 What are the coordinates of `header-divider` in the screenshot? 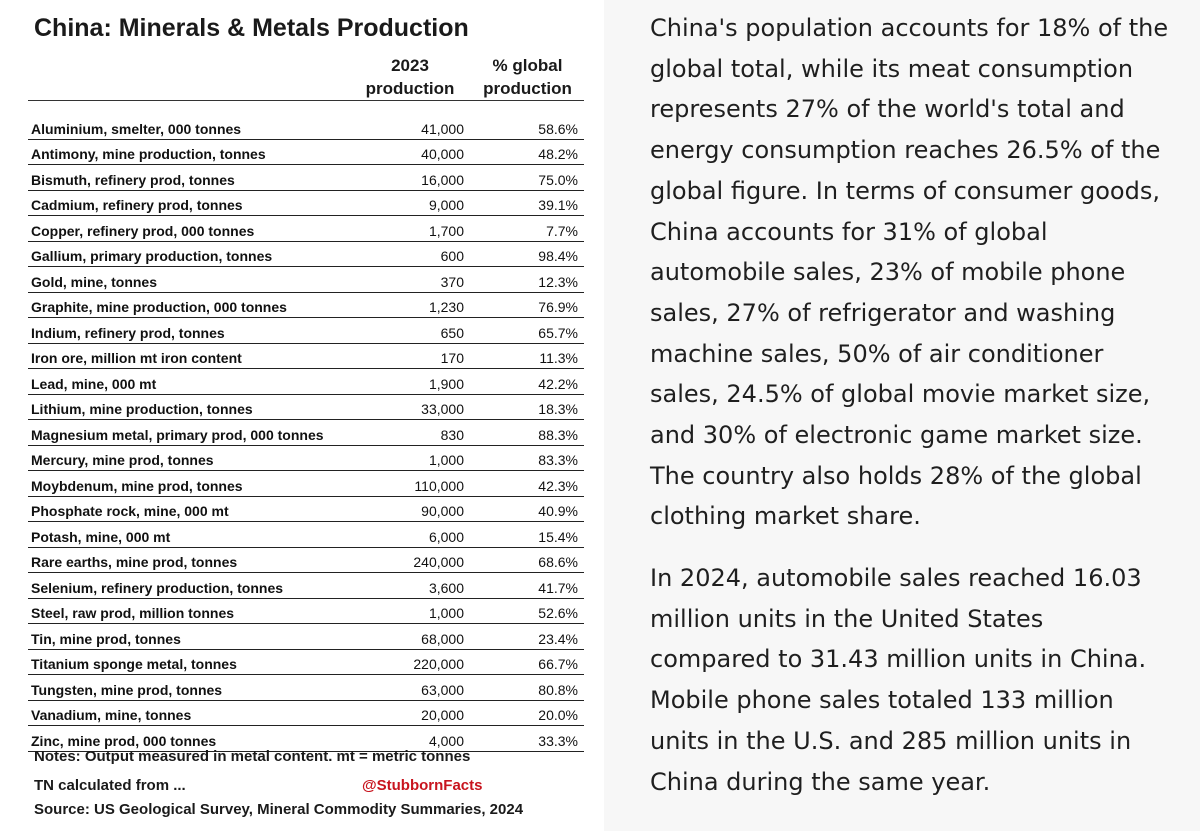 It's located at (306, 100).